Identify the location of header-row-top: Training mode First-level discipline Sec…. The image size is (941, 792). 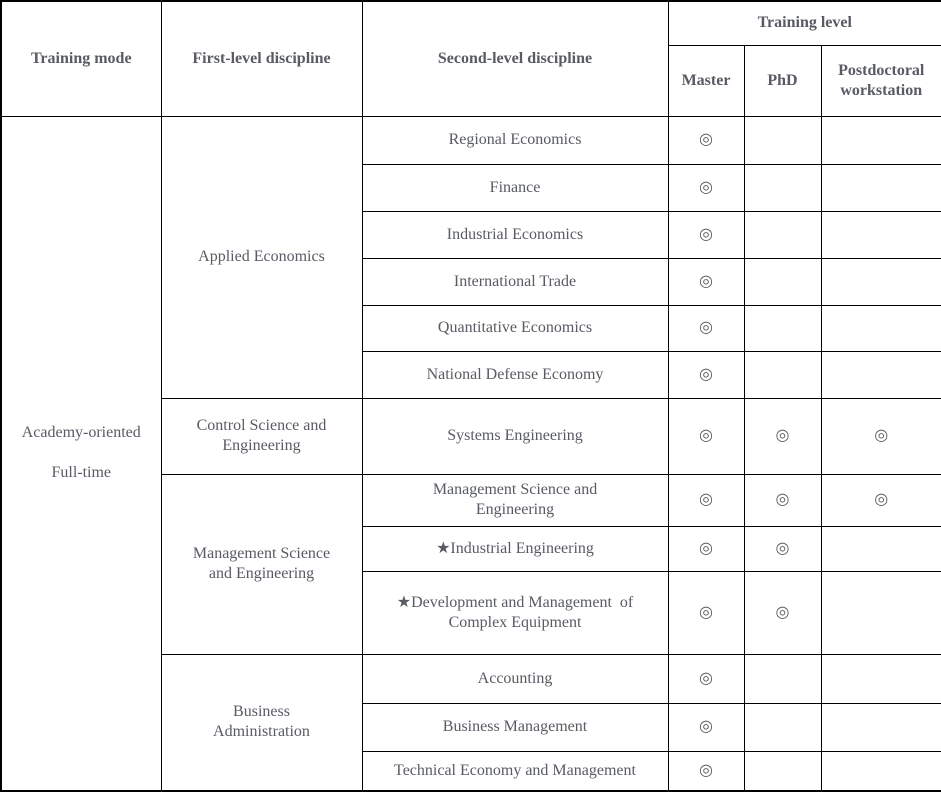
(470, 58).